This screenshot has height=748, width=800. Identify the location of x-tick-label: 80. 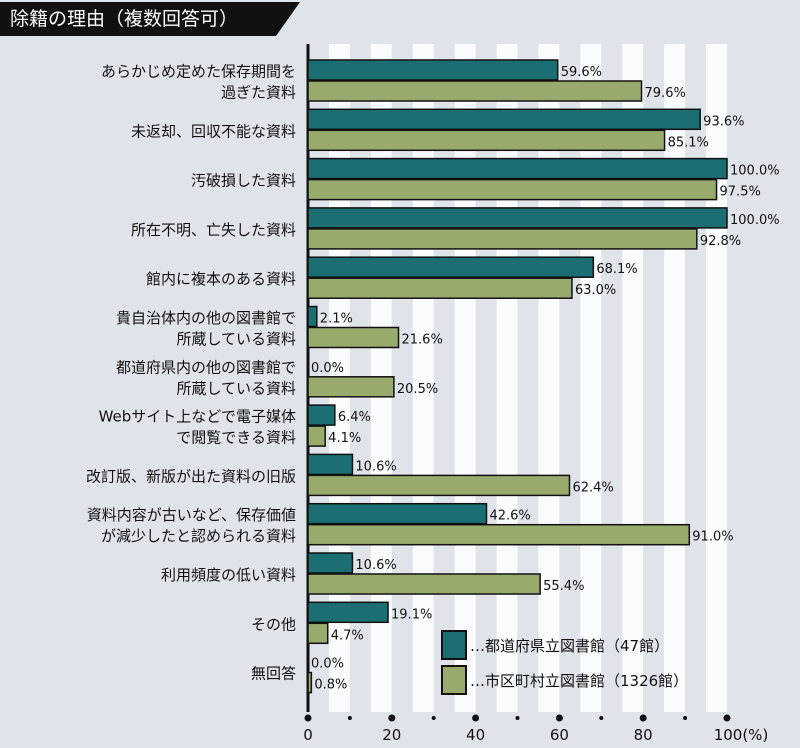
(643, 735).